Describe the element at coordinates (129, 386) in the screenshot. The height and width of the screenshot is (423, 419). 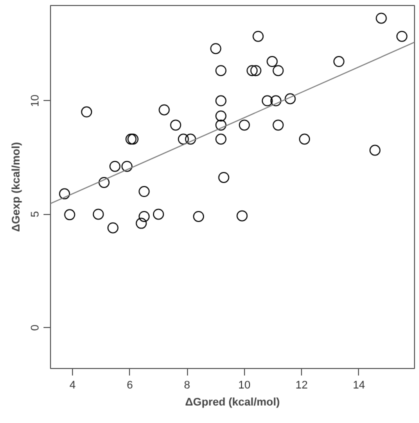
I see `x-tick-label: 6` at that location.